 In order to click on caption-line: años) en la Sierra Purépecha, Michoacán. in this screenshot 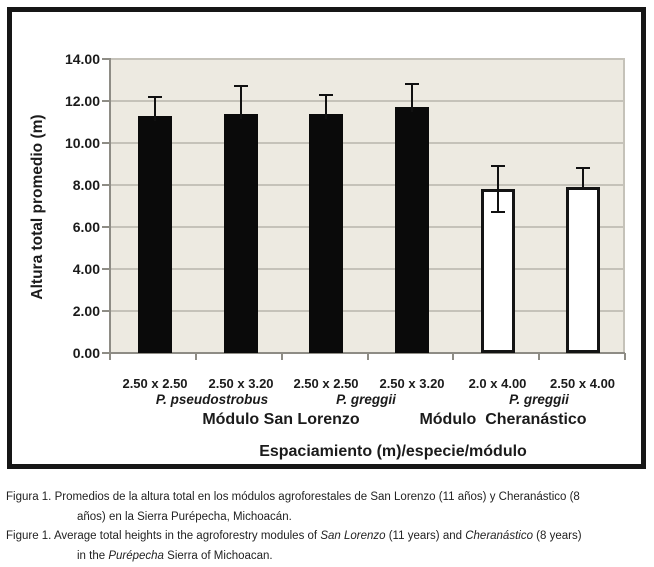, I will do `click(329, 518)`.